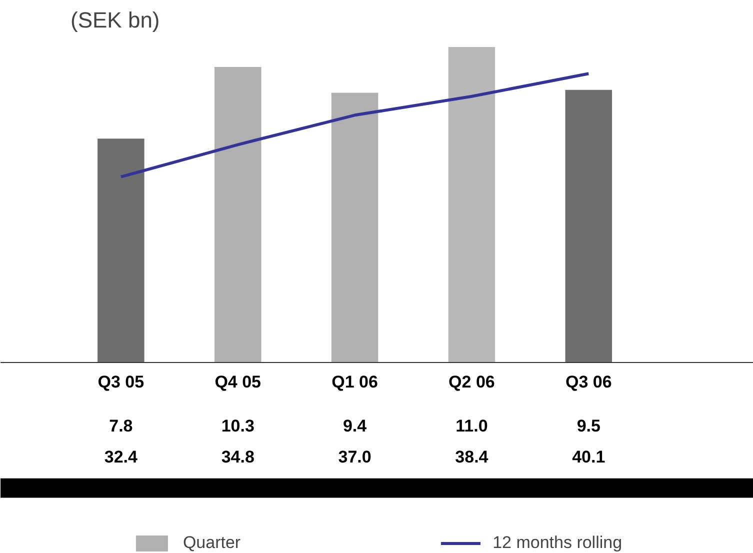 The width and height of the screenshot is (753, 553). What do you see at coordinates (355, 426) in the screenshot?
I see `data-label: 9.4` at bounding box center [355, 426].